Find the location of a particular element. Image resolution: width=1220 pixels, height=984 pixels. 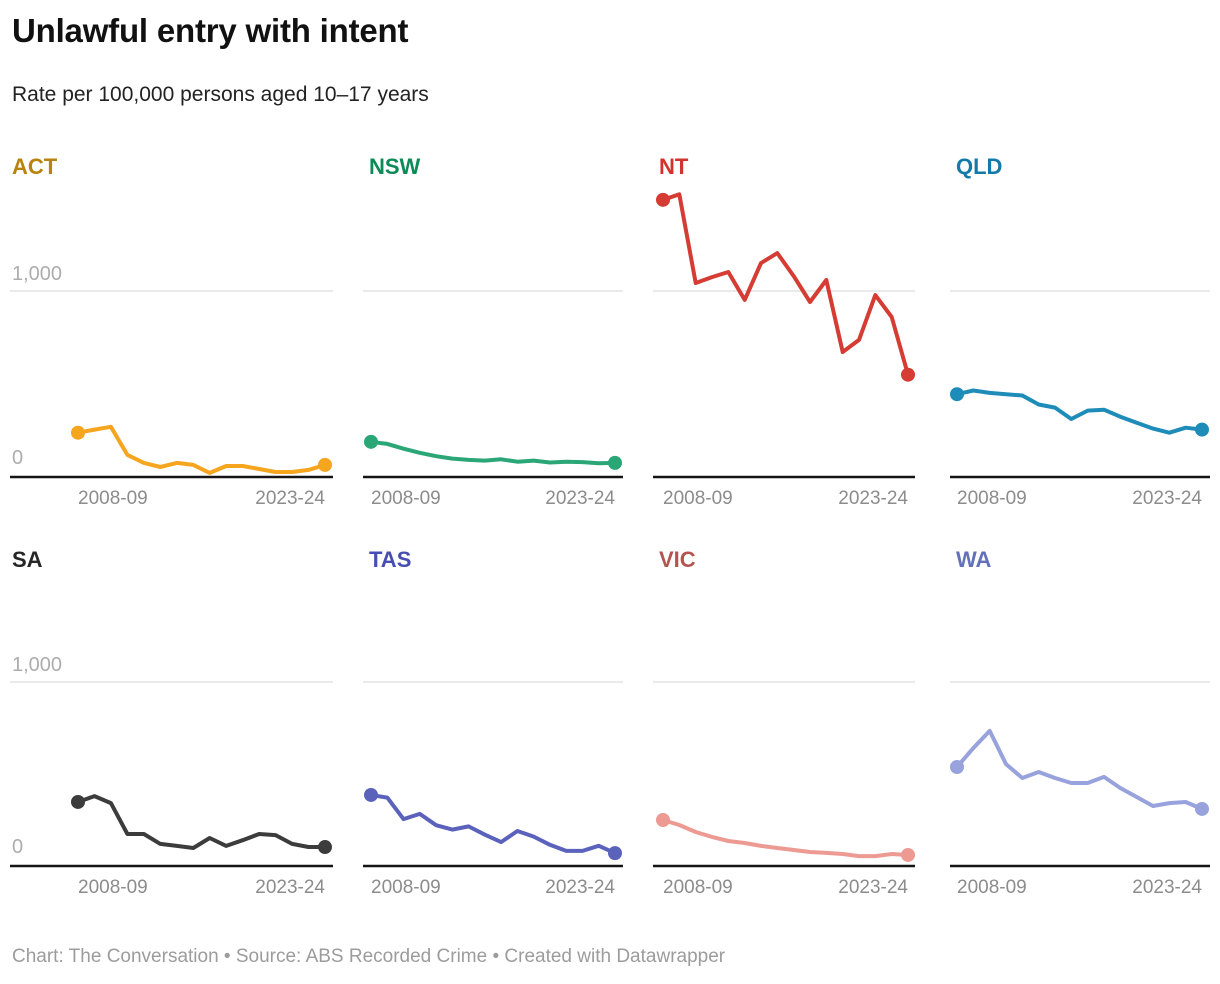

panel-TAS: TAS 2008-09 2023-24 is located at coordinates (493, 727).